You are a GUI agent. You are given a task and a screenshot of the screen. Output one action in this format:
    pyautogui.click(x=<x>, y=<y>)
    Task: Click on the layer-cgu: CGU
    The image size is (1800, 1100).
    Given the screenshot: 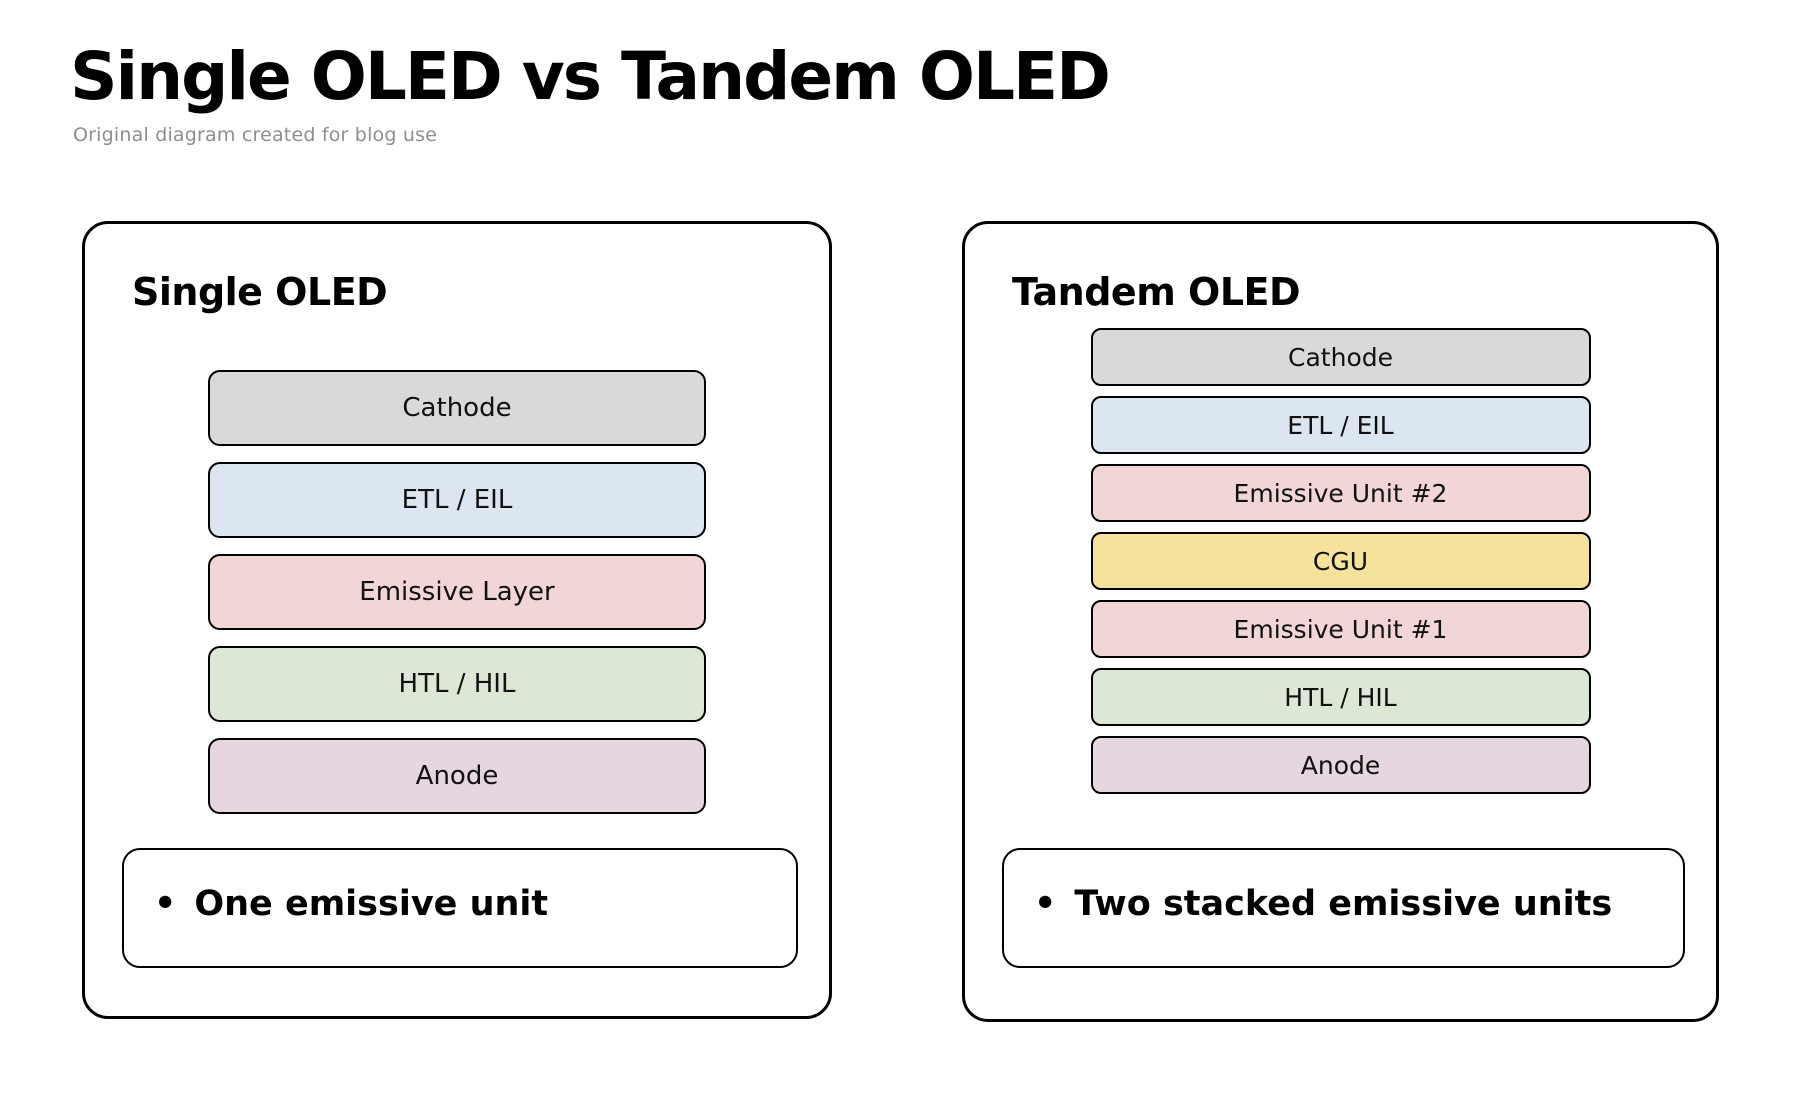 What is the action you would take?
    pyautogui.click(x=1340, y=561)
    